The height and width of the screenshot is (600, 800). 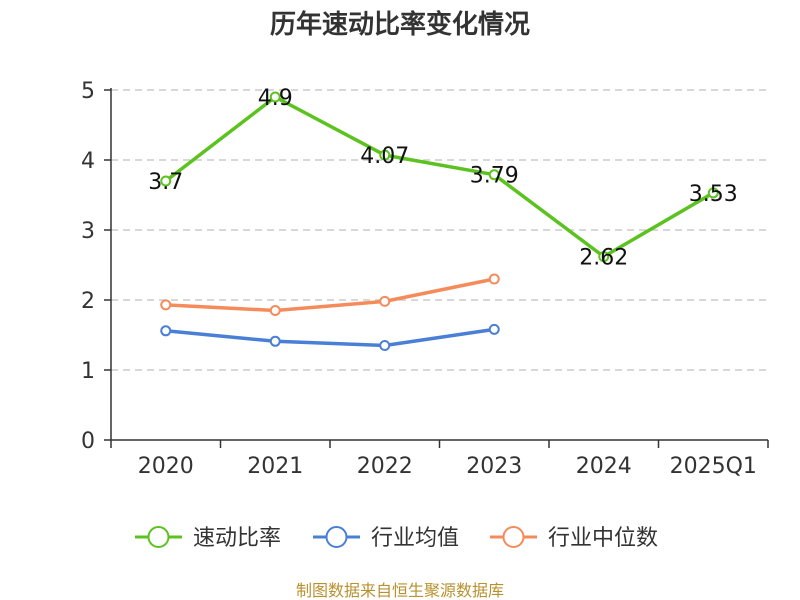 I want to click on data-label: 2.62, so click(x=603, y=258).